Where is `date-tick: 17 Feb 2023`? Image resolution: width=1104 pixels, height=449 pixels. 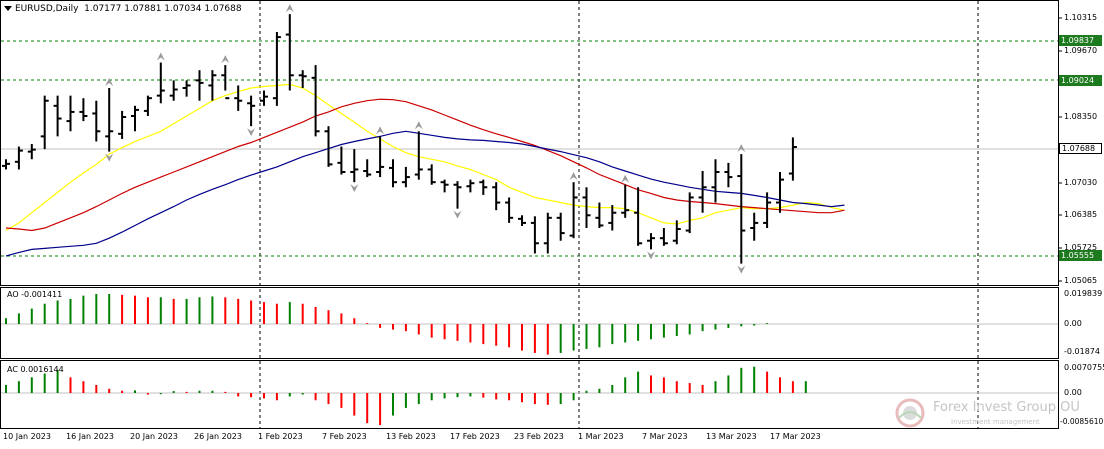 date-tick: 17 Feb 2023 is located at coordinates (475, 436).